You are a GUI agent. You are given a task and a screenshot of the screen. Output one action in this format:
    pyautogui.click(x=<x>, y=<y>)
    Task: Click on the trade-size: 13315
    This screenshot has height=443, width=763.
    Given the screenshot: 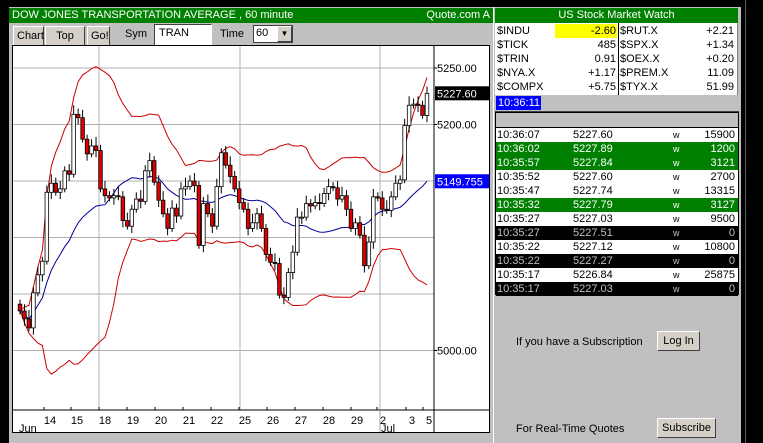 What is the action you would take?
    pyautogui.click(x=719, y=191)
    